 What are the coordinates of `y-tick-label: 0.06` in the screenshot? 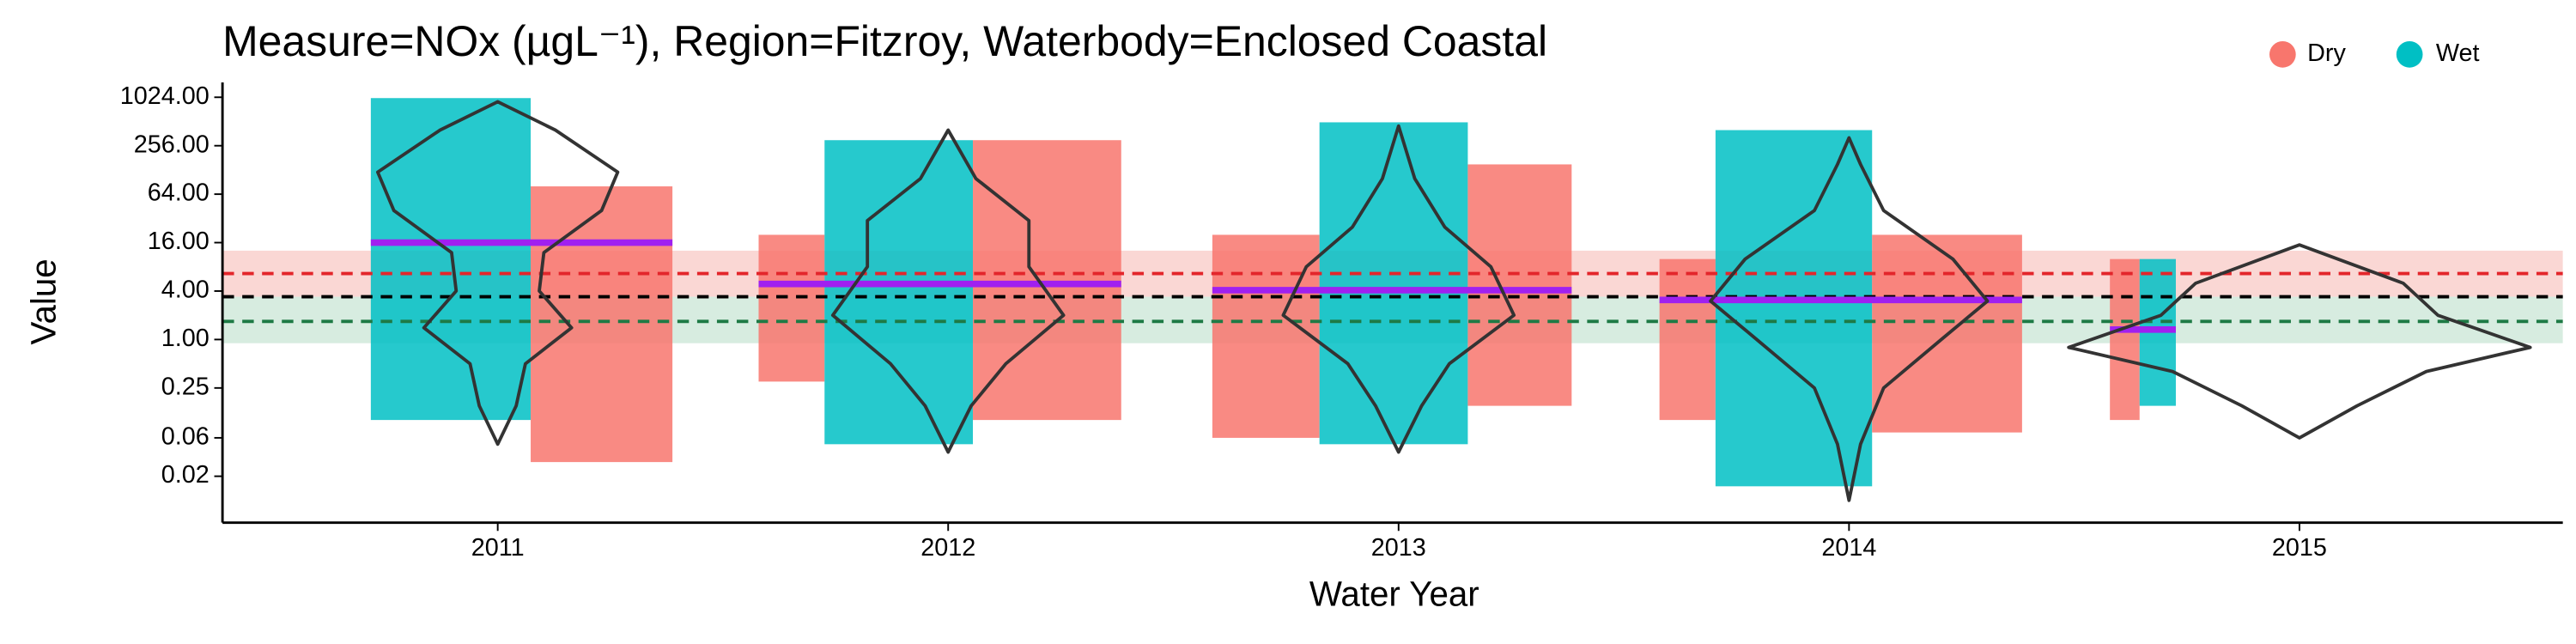 It's located at (186, 437).